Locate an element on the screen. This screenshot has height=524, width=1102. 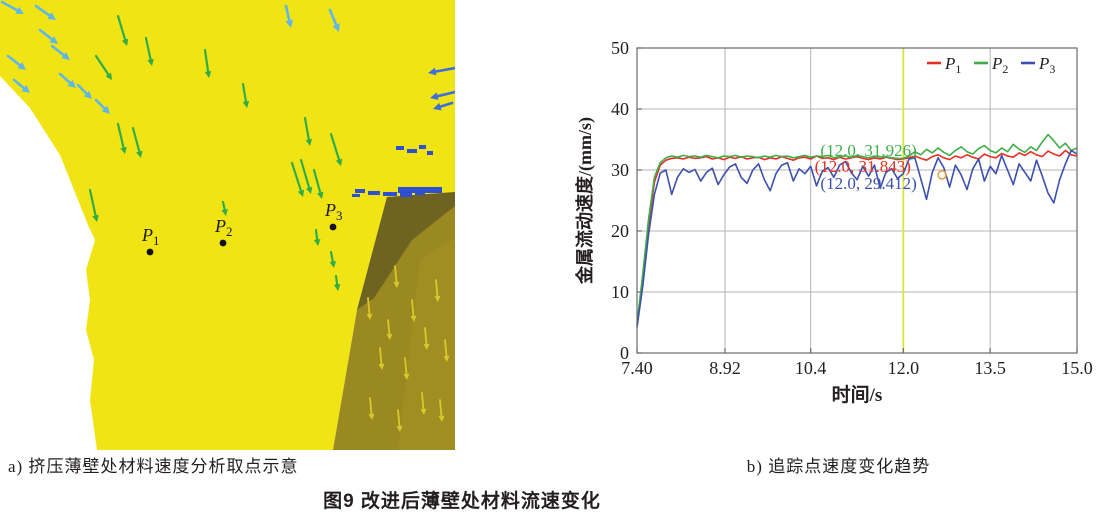
y-tick-label: 10 is located at coordinates (620, 292).